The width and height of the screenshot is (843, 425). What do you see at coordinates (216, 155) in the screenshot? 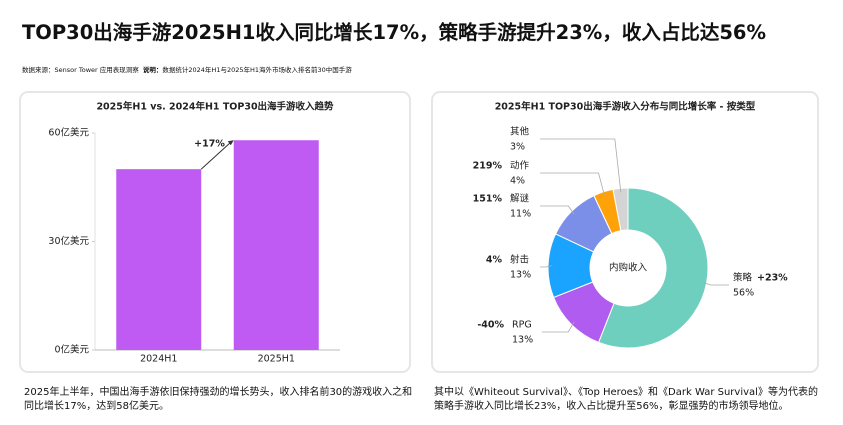
I see `annotation-arrow` at bounding box center [216, 155].